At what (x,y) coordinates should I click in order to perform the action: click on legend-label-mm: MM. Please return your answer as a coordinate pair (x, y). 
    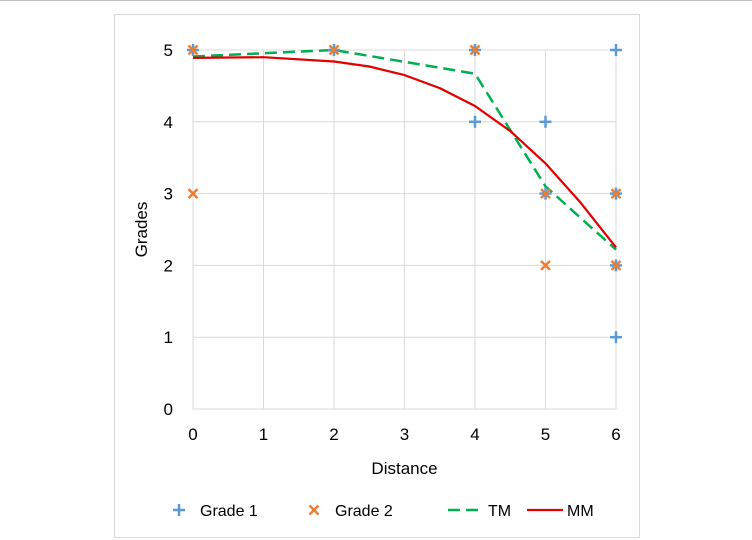
    Looking at the image, I should click on (580, 511).